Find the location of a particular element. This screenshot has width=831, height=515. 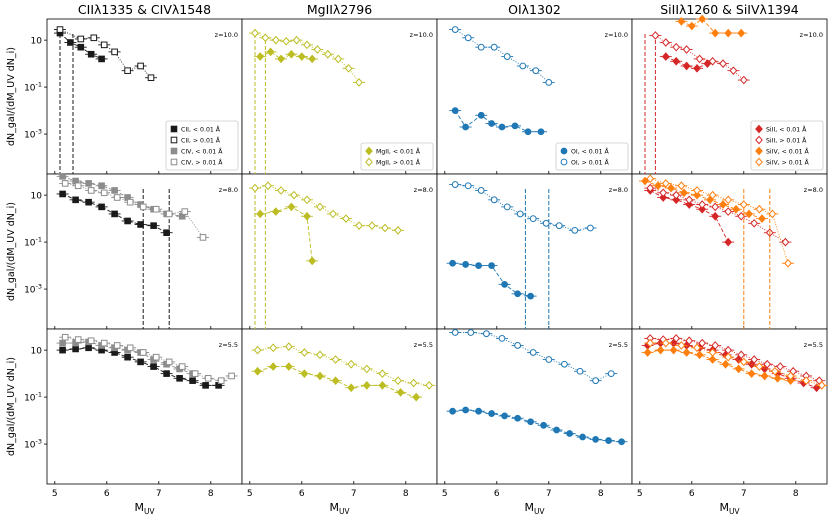

legend-entry: OI, < 0.01 Å is located at coordinates (590, 151).